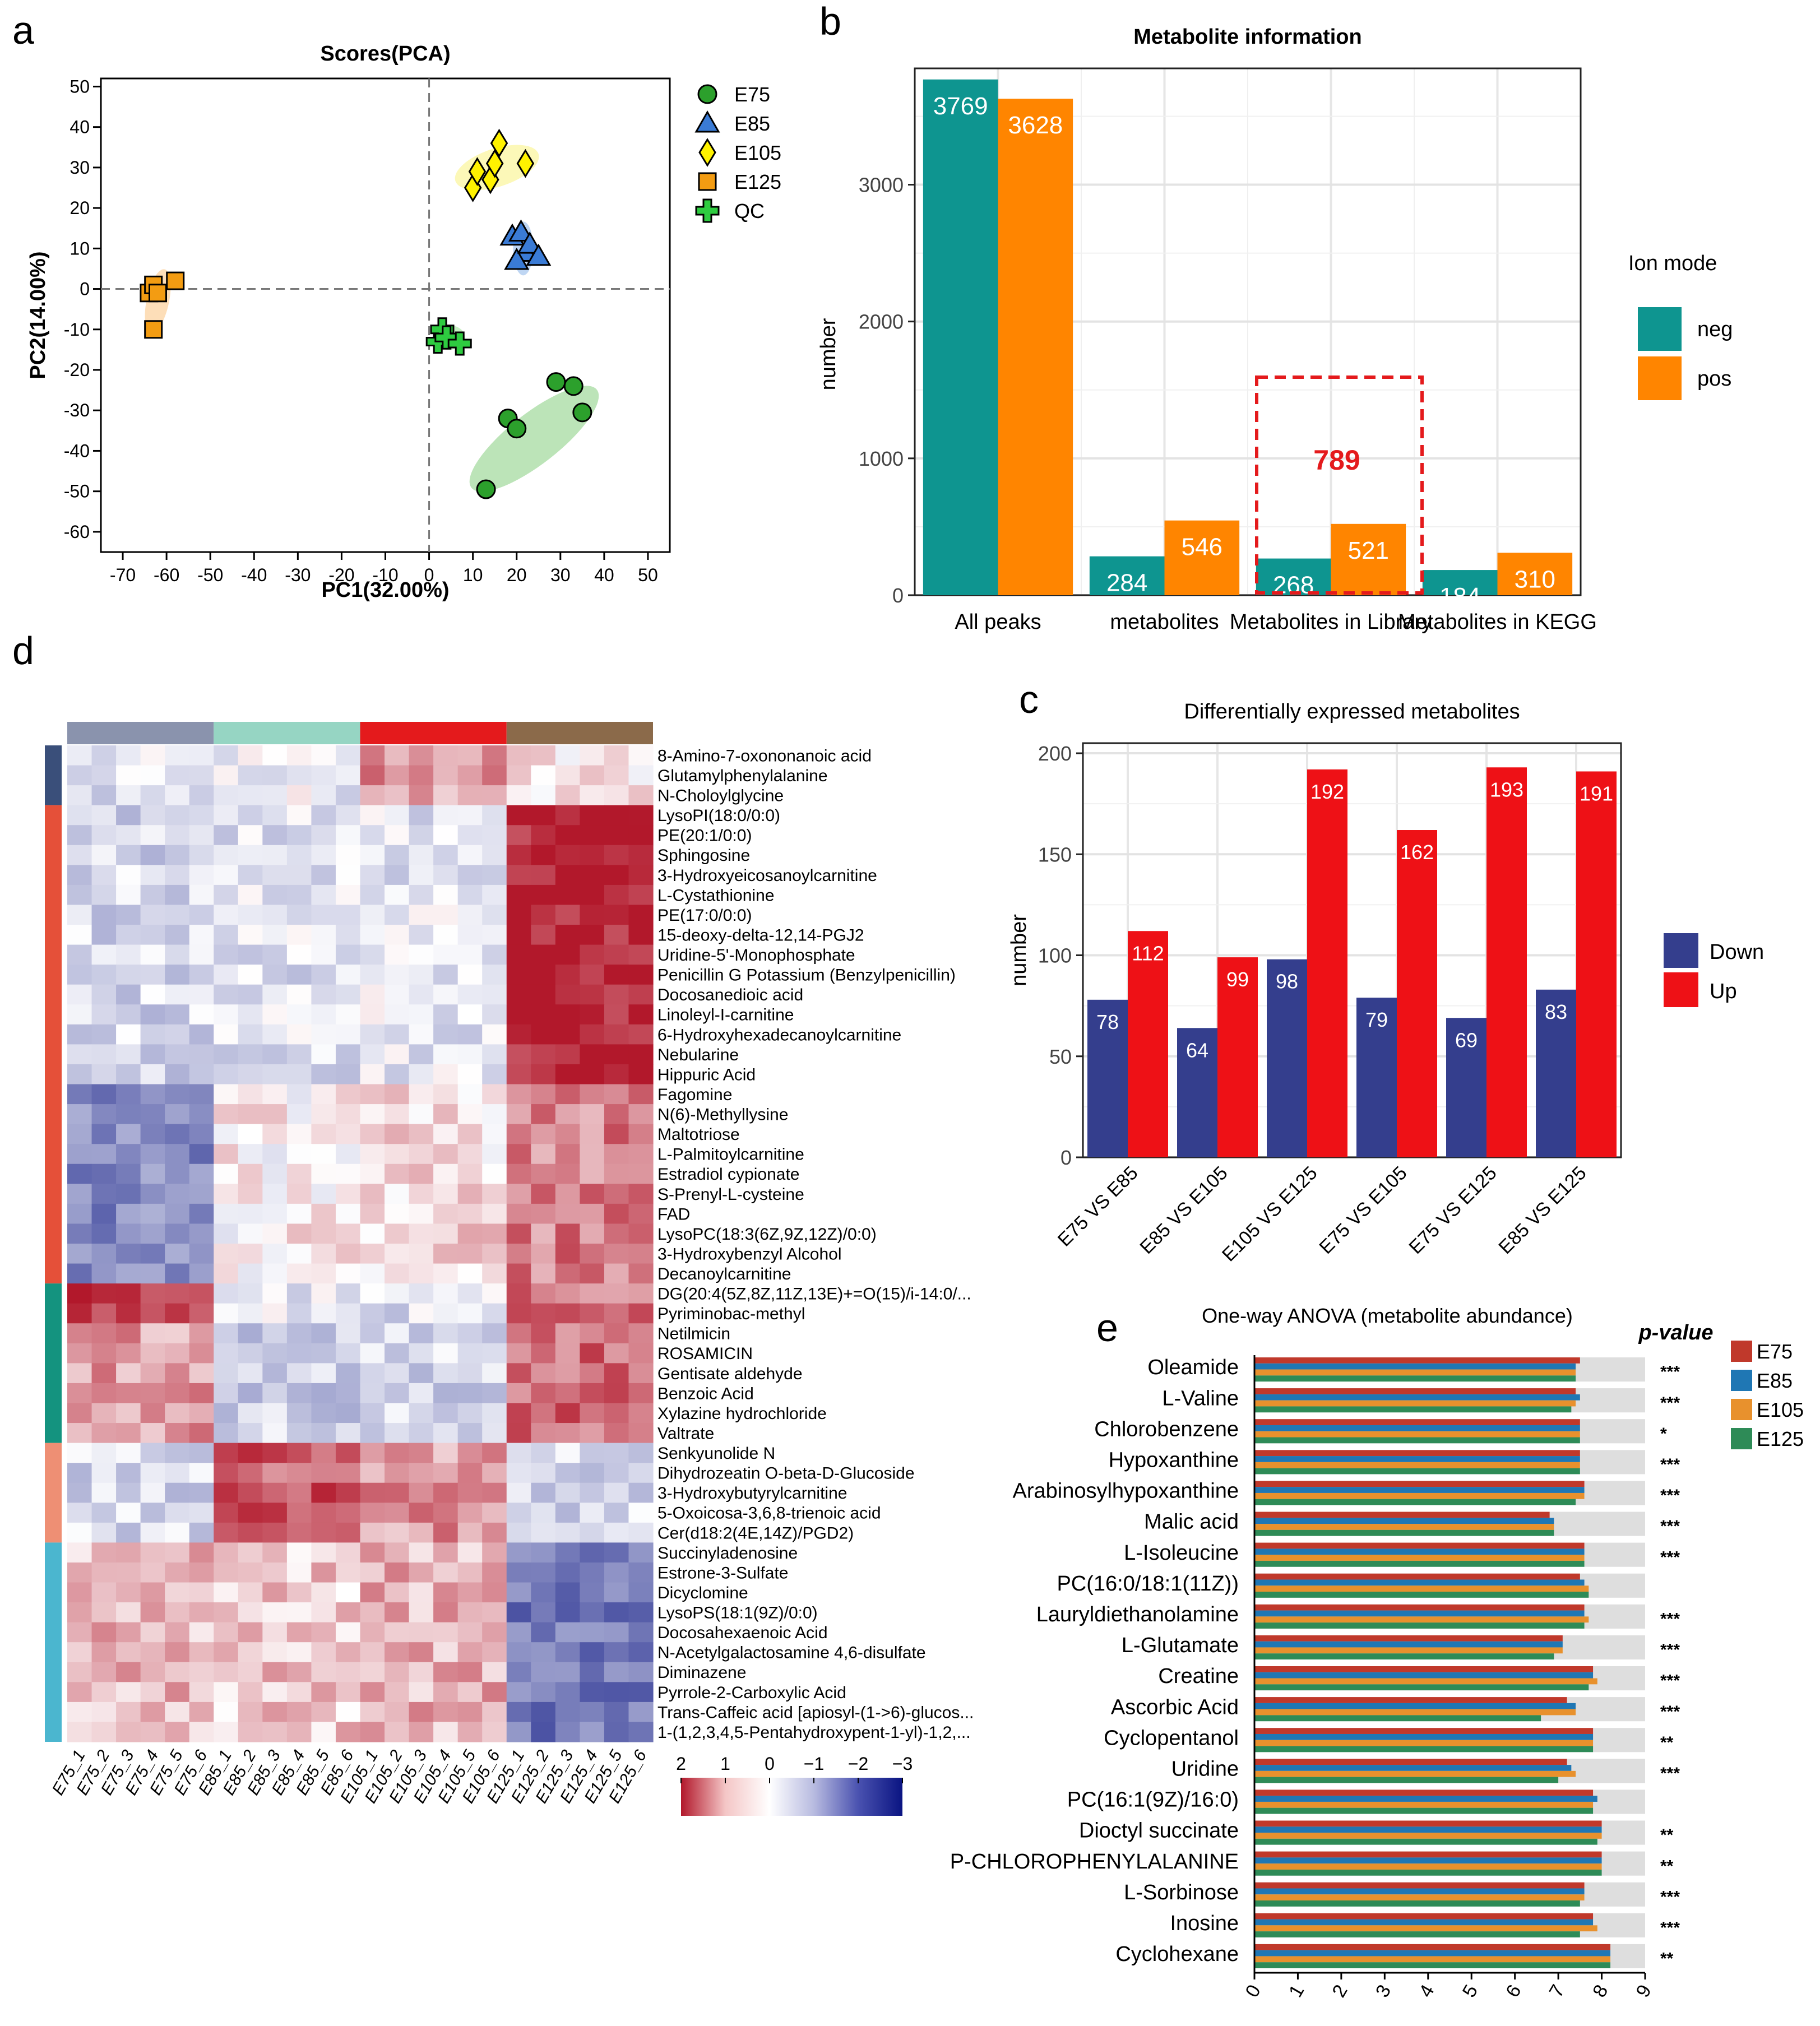 This screenshot has width=1820, height=2026. Describe the element at coordinates (1498, 622) in the screenshot. I see `x-tick-label: Metabolites in KEGG` at that location.